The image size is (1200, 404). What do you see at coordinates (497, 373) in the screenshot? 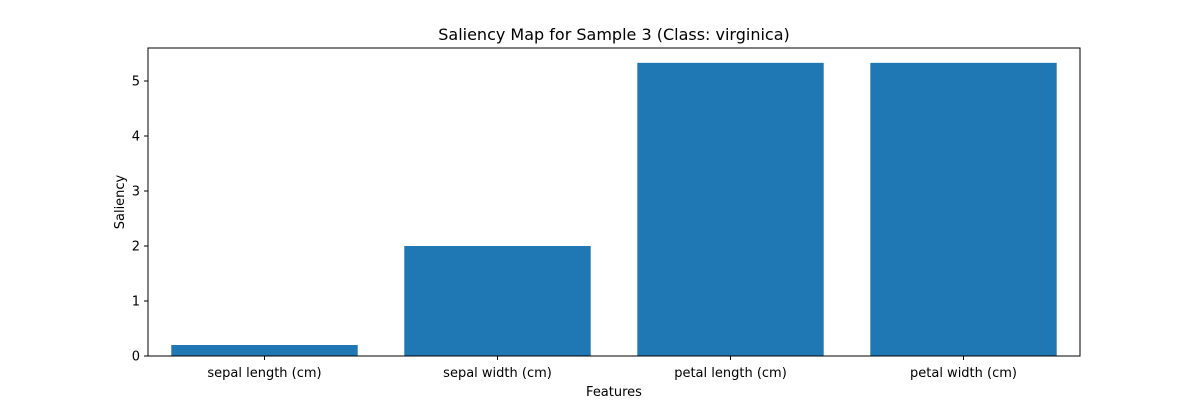
I see `x-tick-label: sepal width (cm)` at bounding box center [497, 373].